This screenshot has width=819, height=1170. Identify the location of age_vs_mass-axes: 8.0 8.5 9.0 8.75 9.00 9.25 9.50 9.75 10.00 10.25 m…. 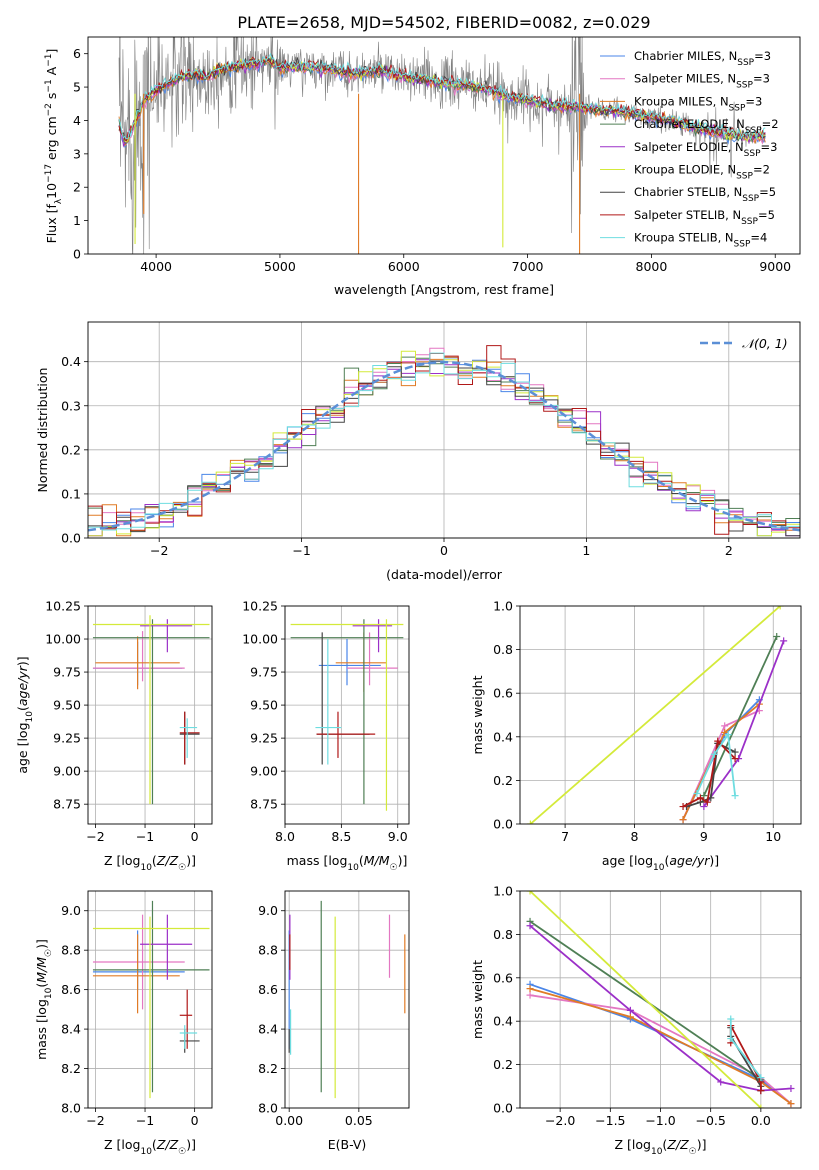
(326, 736).